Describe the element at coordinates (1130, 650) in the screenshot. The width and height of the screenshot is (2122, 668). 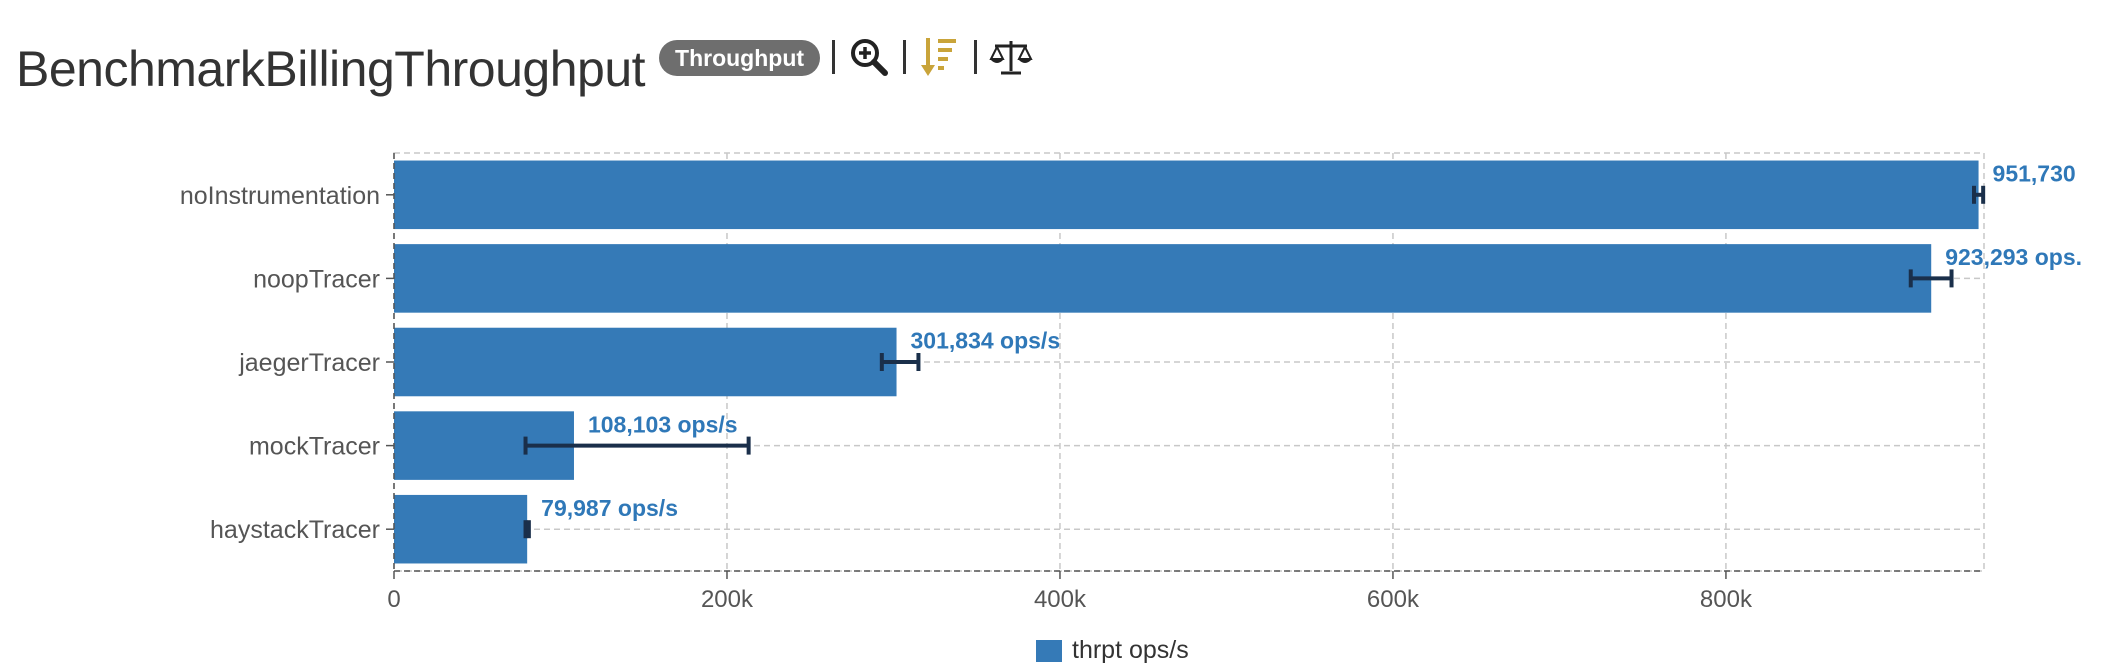
I see `legend-label: thrpt ops/s` at that location.